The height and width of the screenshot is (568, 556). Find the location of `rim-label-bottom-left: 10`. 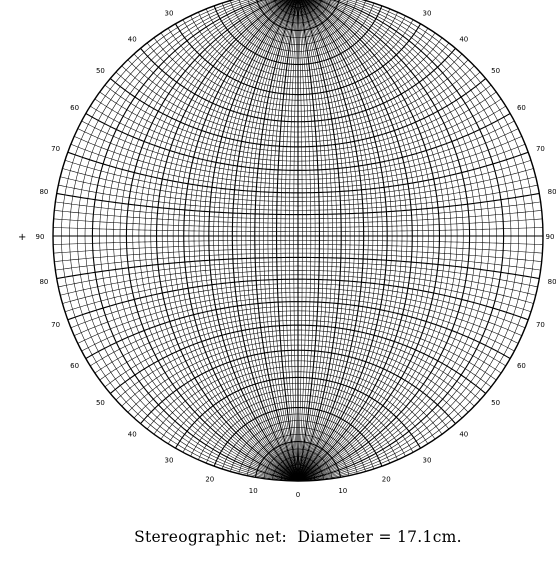

rim-label-bottom-left: 10 is located at coordinates (253, 491).